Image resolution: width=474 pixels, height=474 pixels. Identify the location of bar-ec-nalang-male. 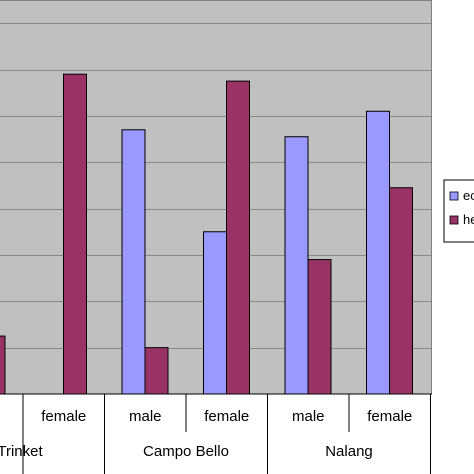
(296, 265).